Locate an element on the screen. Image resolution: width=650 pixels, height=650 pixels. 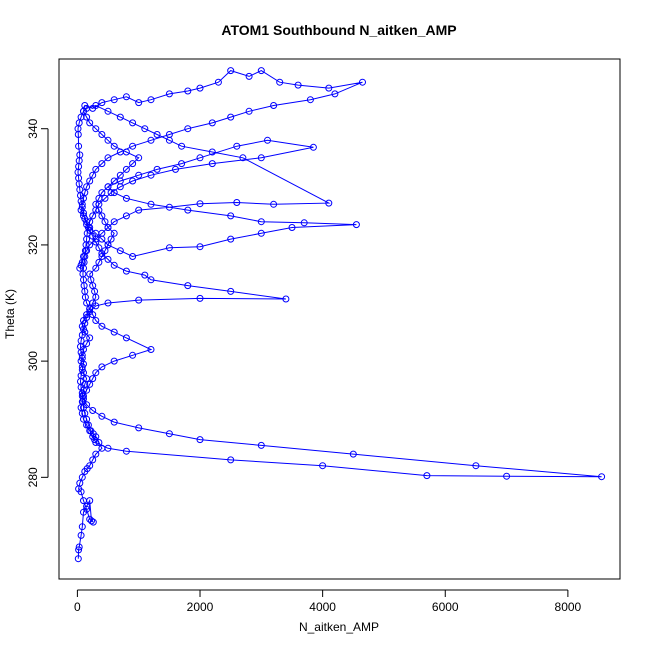
y-tick-label: 320 is located at coordinates (33, 245).